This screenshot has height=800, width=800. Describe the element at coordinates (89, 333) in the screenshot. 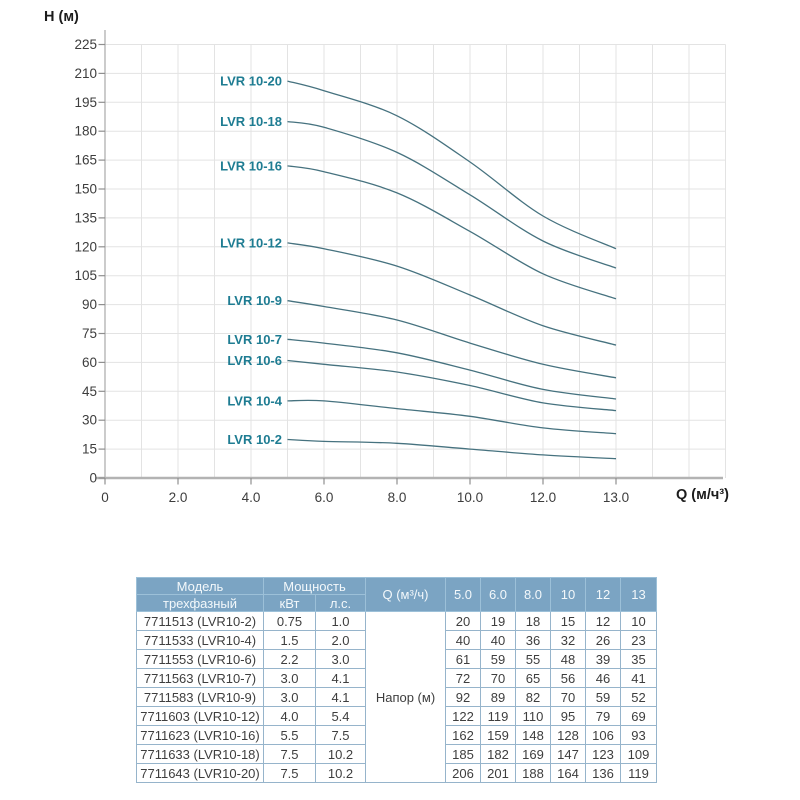

I see `y-tick-label: 75` at that location.